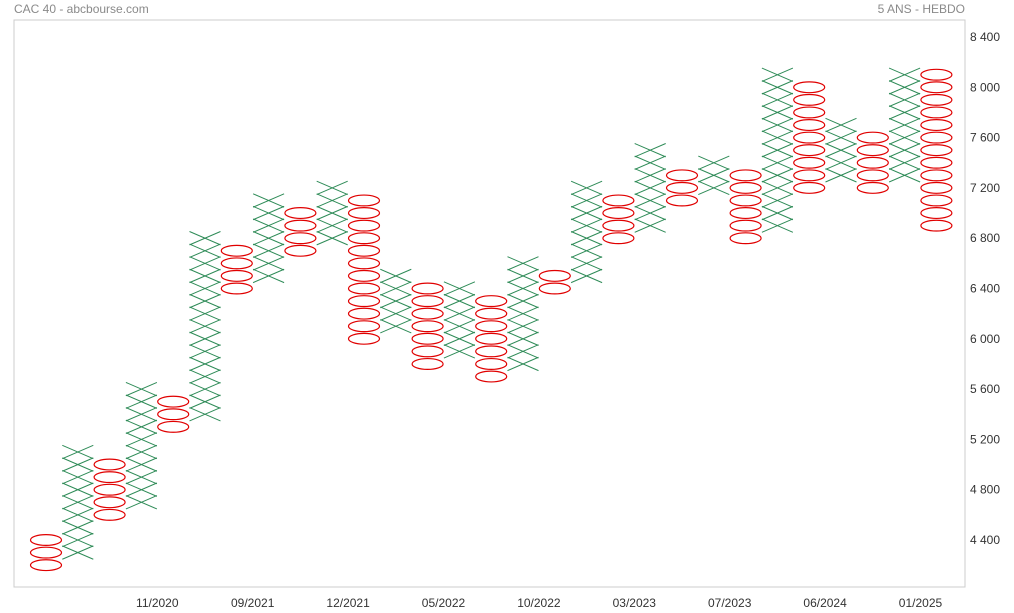 The height and width of the screenshot is (613, 1014). I want to click on x-tick-label: 01/2025, so click(921, 603).